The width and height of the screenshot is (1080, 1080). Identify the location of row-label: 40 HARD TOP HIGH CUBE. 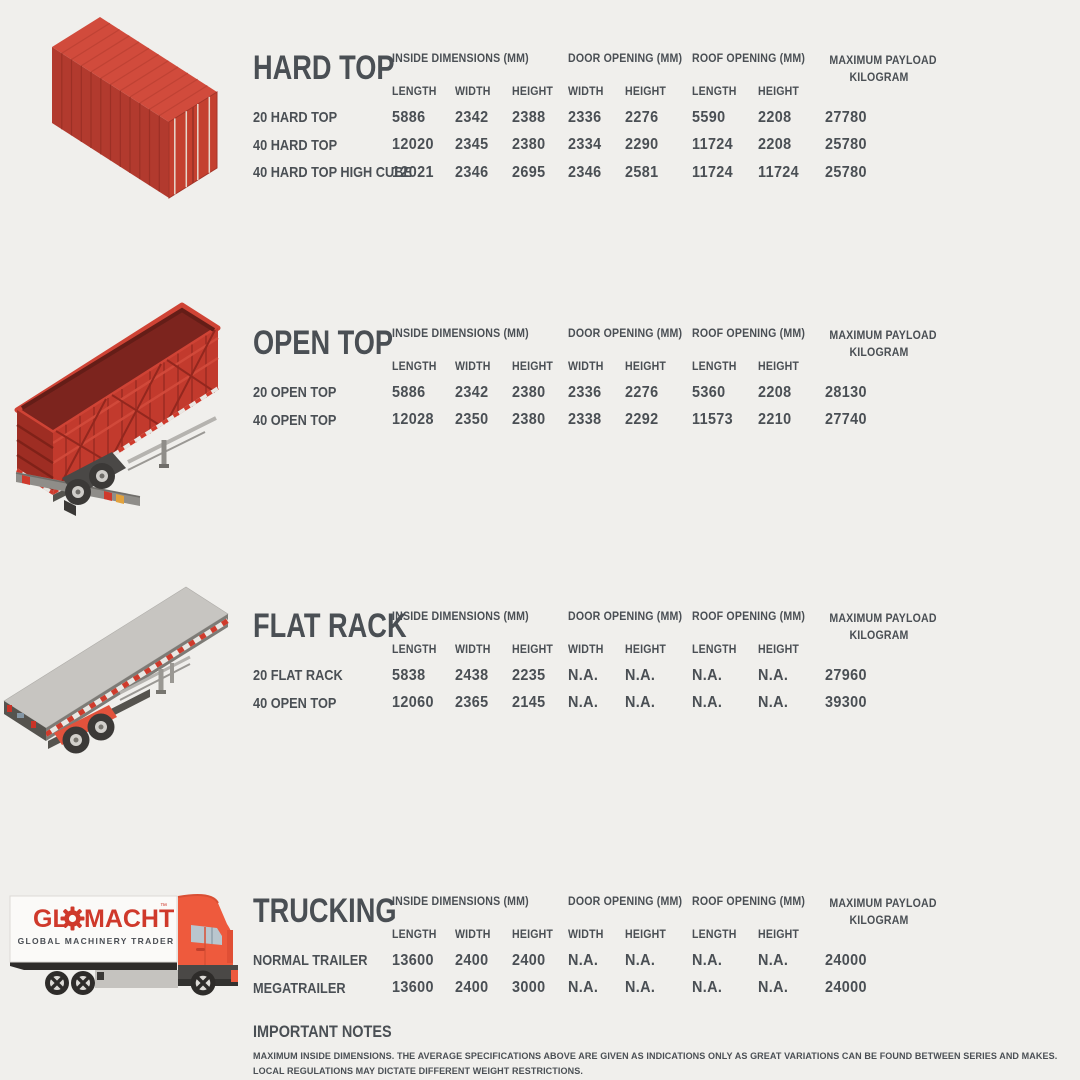
(332, 173).